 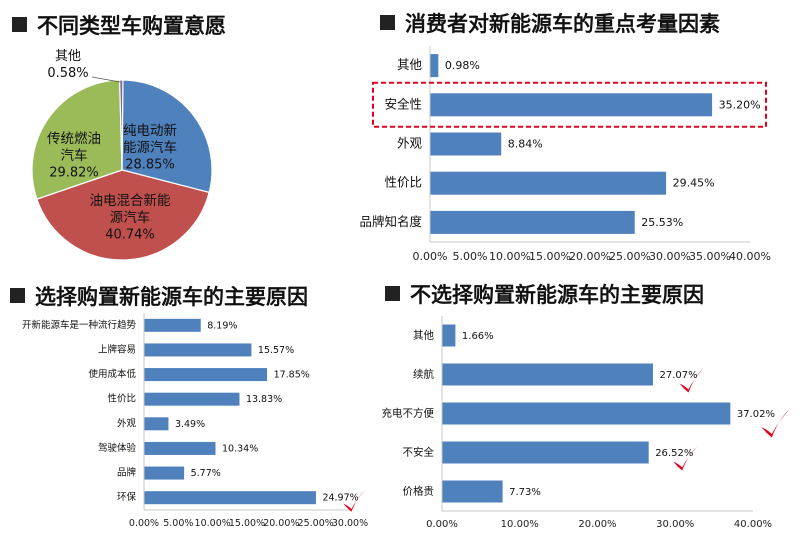 I want to click on pie-chart-title: 不同类型车购置意愿, so click(x=119, y=25).